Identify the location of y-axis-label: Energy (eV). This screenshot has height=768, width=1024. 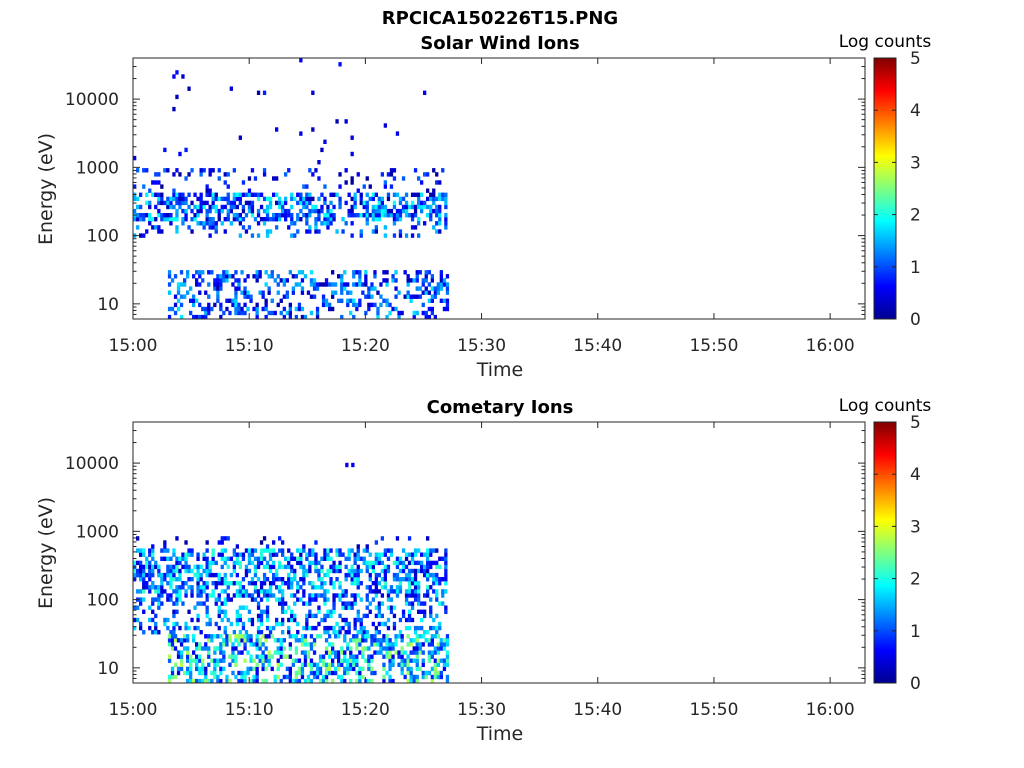
(46, 189).